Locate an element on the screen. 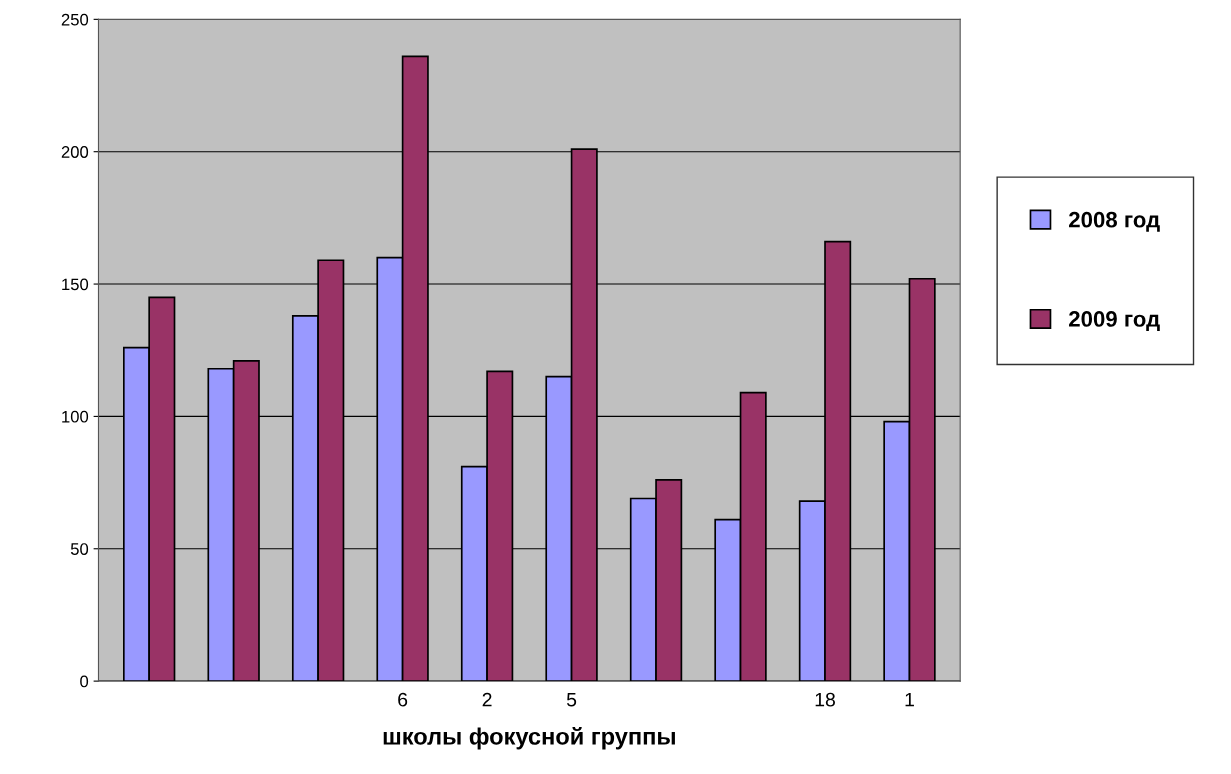  x-tick-label: 6 is located at coordinates (403, 699).